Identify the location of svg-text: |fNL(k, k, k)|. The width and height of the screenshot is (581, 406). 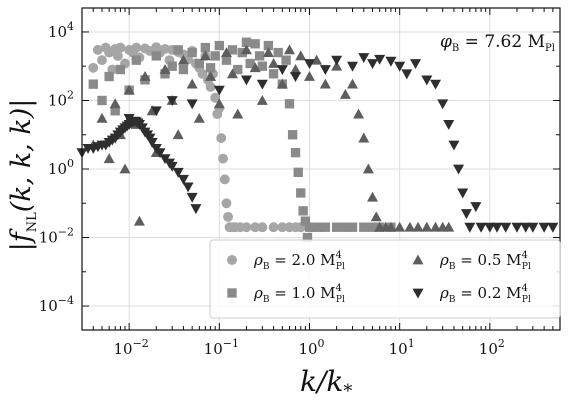
(23, 175).